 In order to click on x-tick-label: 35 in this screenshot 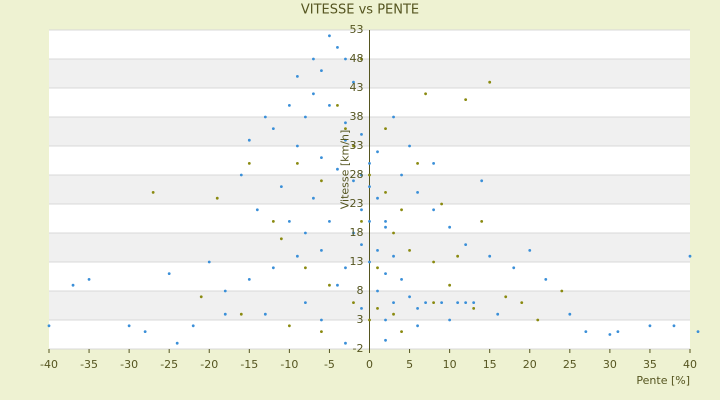, I will do `click(650, 364)`.